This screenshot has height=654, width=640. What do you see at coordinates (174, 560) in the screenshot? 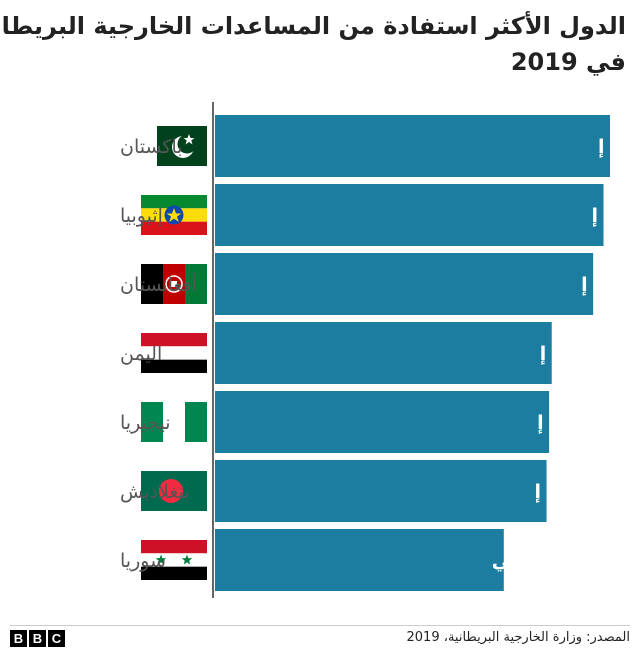
I see `syria-flag` at bounding box center [174, 560].